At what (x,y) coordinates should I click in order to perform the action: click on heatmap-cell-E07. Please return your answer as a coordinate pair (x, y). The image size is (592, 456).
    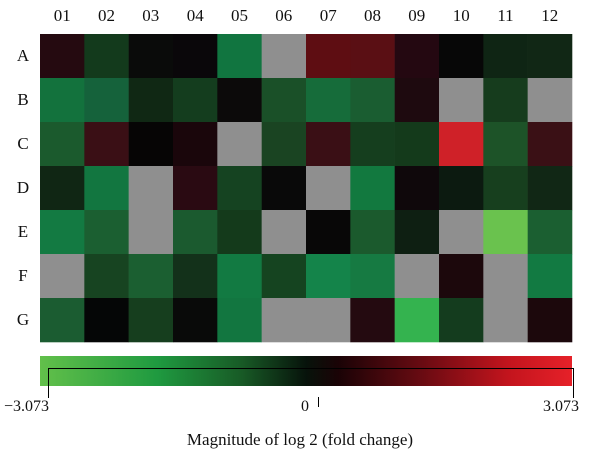
    Looking at the image, I should click on (328, 232).